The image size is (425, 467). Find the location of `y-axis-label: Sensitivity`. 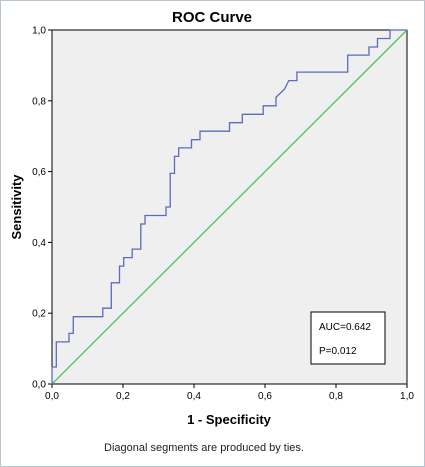

y-axis-label: Sensitivity is located at coordinates (16, 207).